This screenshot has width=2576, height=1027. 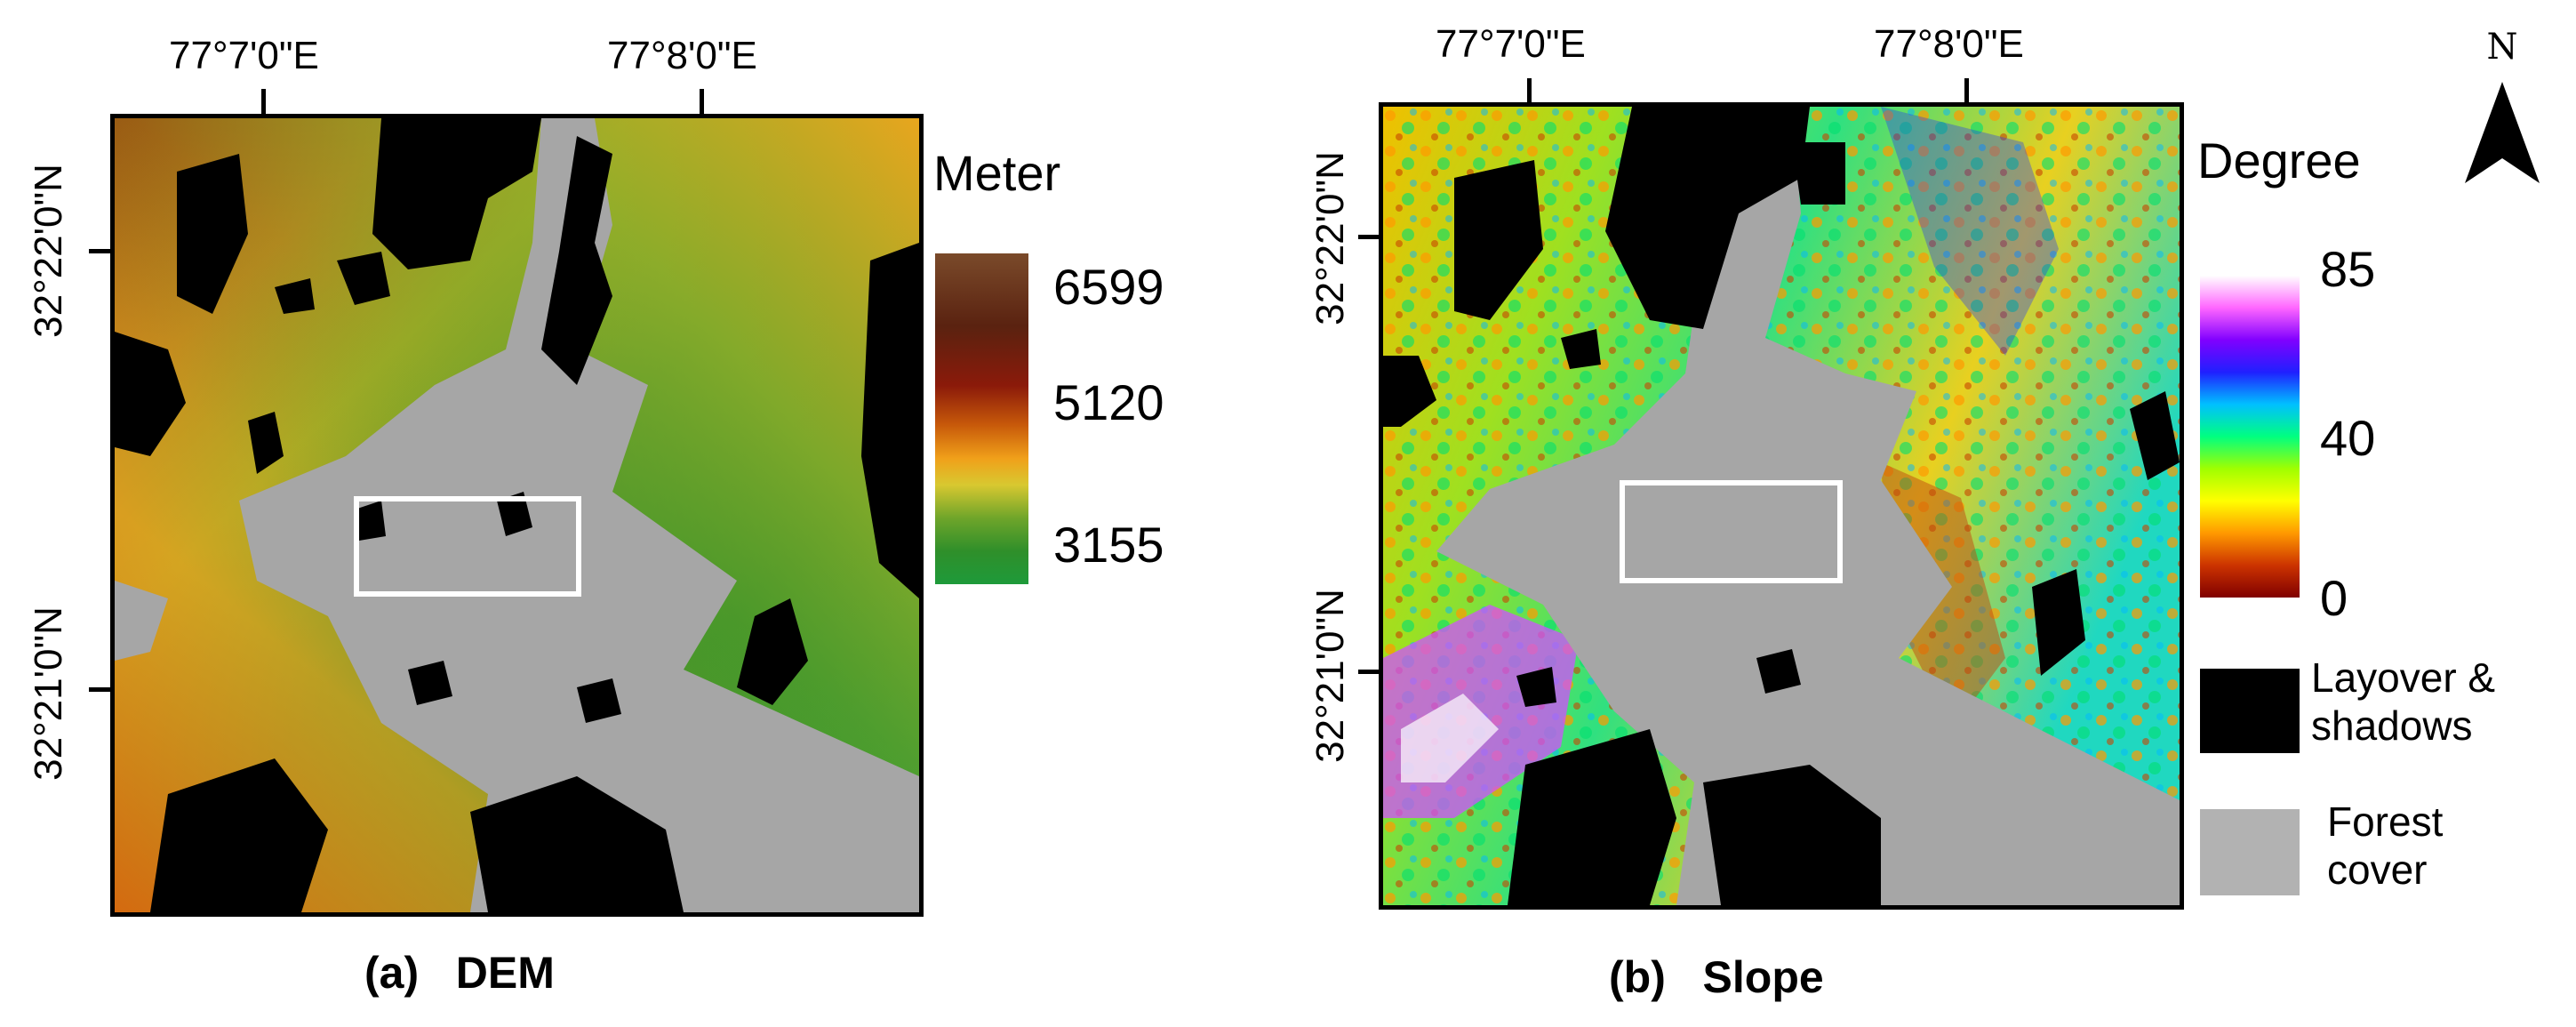 What do you see at coordinates (2279, 160) in the screenshot?
I see `legend-title: Degree` at bounding box center [2279, 160].